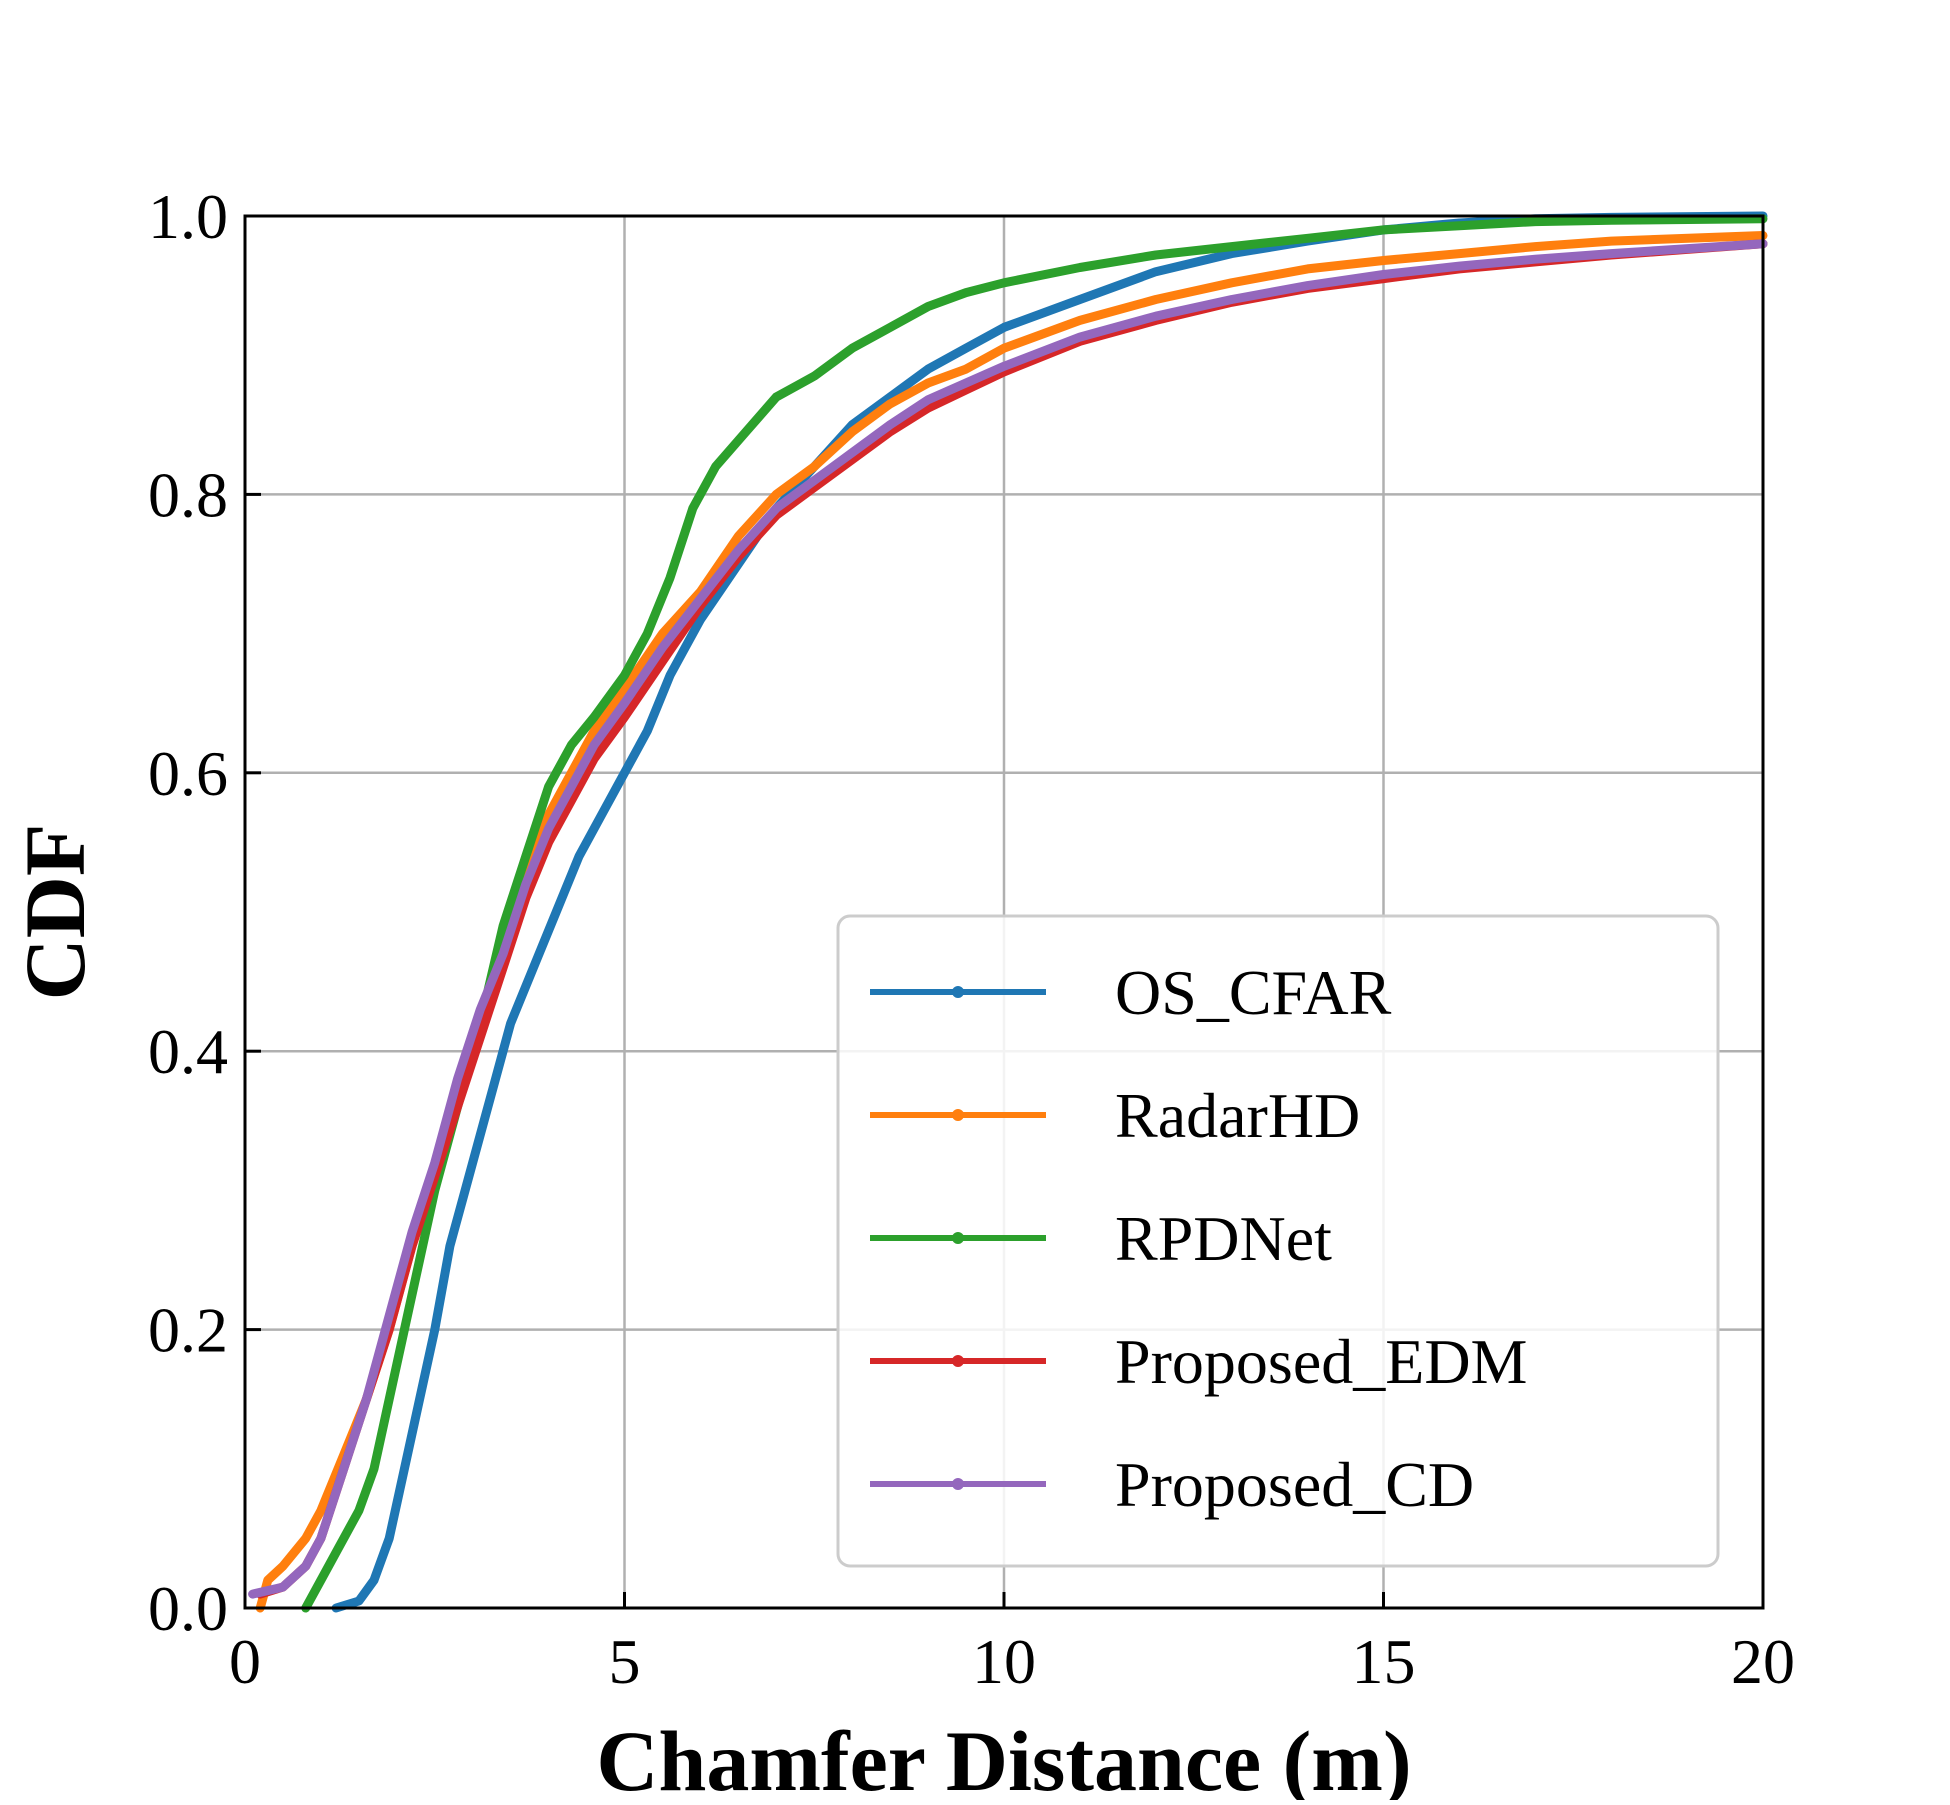  What do you see at coordinates (188, 216) in the screenshot?
I see `y-tick-label: 1.0` at bounding box center [188, 216].